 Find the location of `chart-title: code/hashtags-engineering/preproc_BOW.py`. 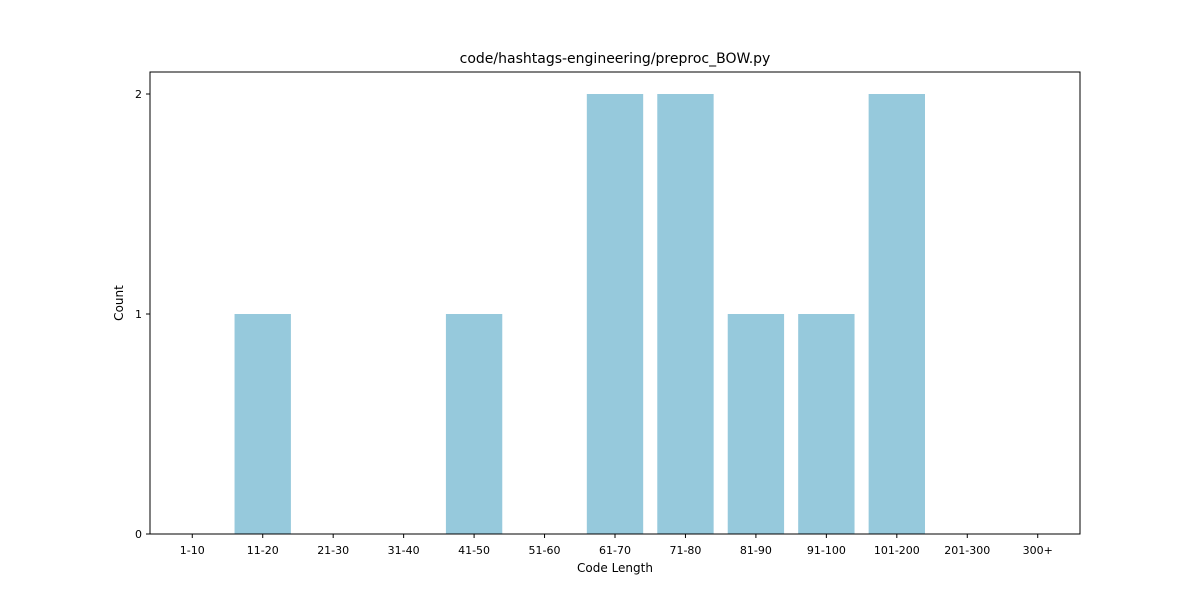

chart-title: code/hashtags-engineering/preproc_BOW.py is located at coordinates (615, 59).